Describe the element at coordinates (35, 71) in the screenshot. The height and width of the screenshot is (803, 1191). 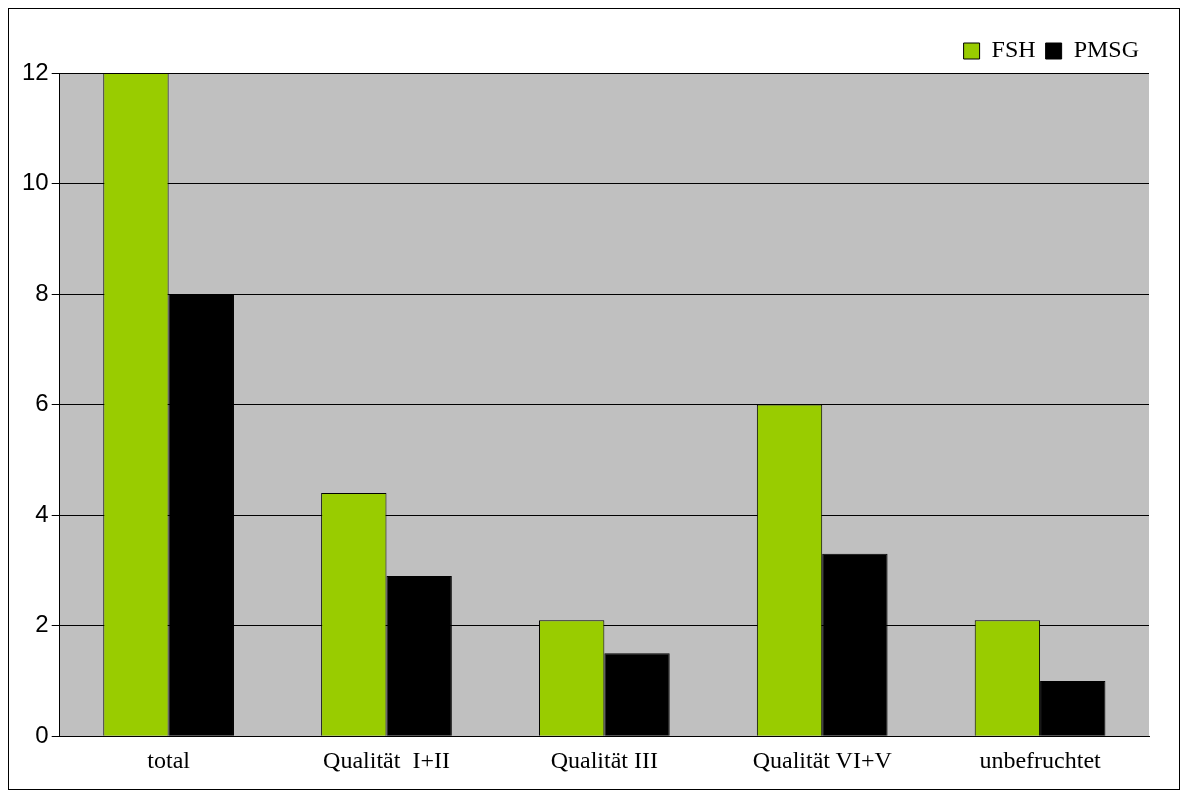
I see `y-tick-label: 12` at that location.